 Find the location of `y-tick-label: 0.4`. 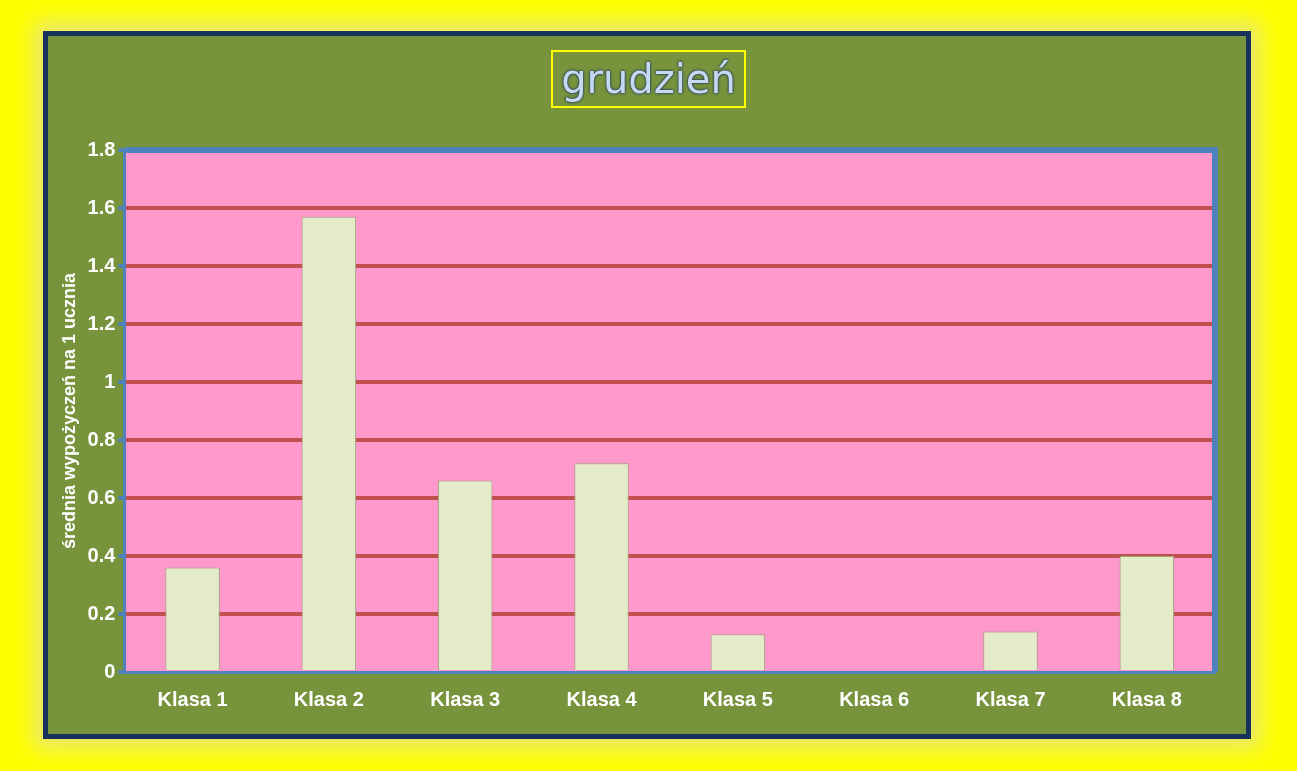

y-tick-label: 0.4 is located at coordinates (102, 554).